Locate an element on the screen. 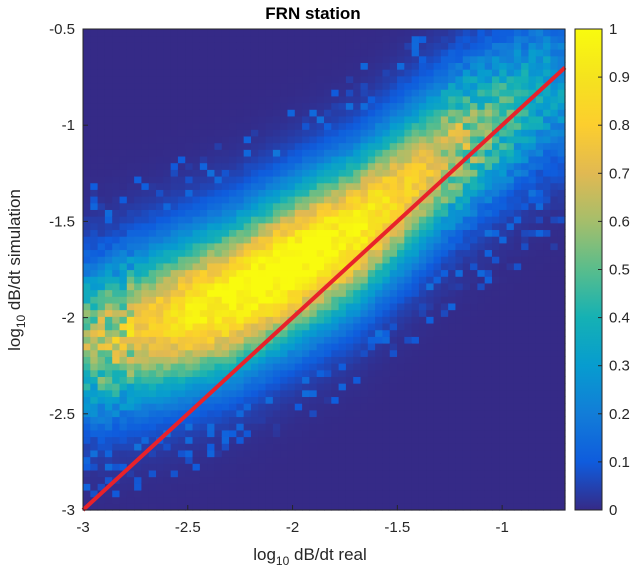  x-tick-label: -2 is located at coordinates (292, 527).